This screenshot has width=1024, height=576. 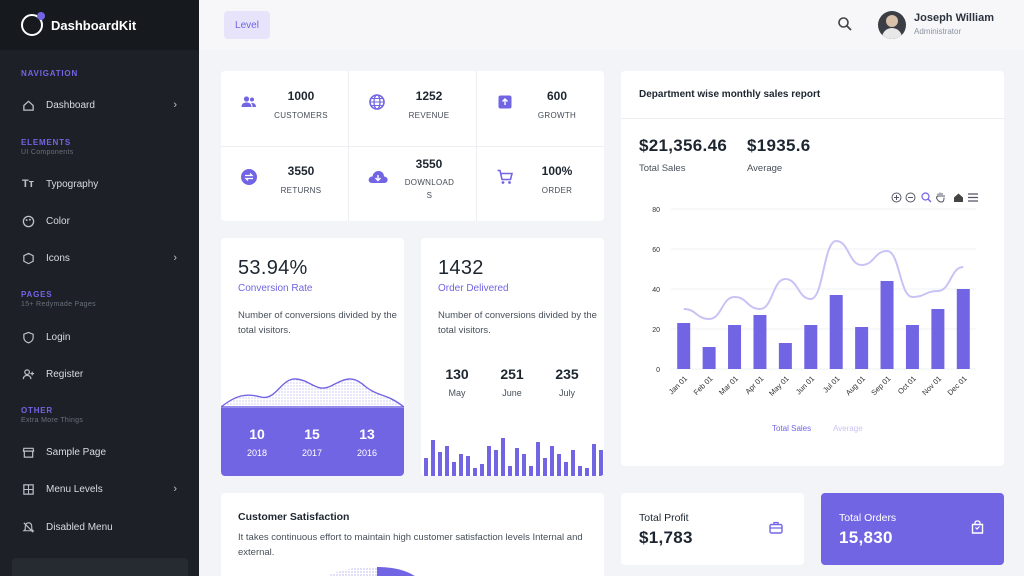 I want to click on stat-label: ORDER, so click(x=557, y=190).